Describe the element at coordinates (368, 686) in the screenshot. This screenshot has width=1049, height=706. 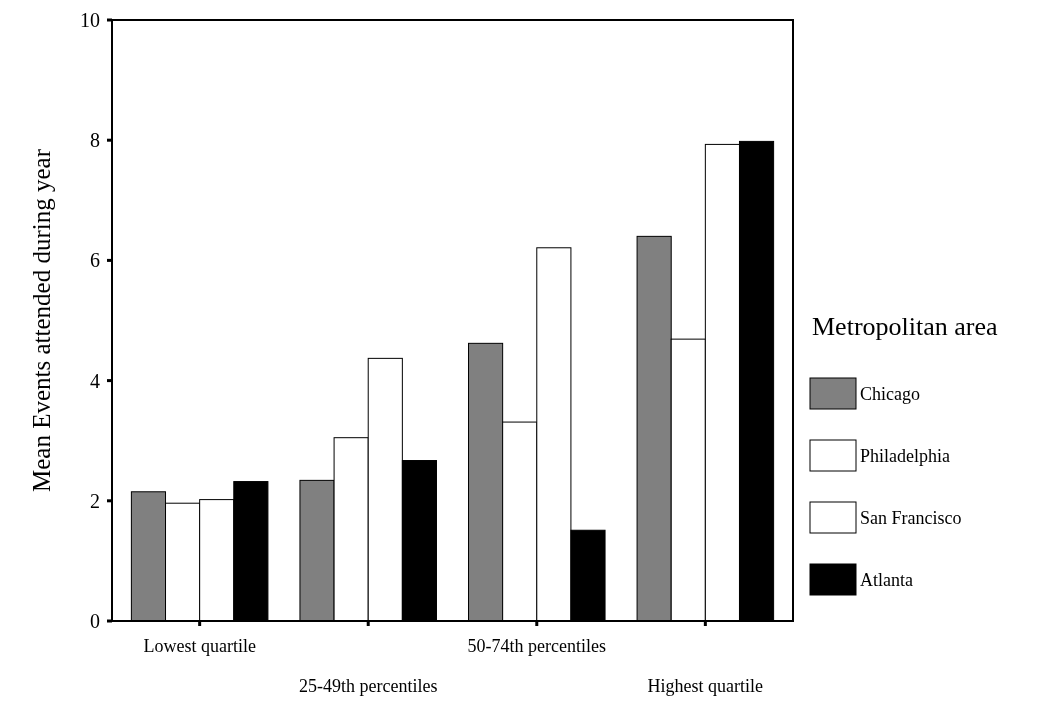
I see `x-tick-label: 25-49th percentiles` at that location.